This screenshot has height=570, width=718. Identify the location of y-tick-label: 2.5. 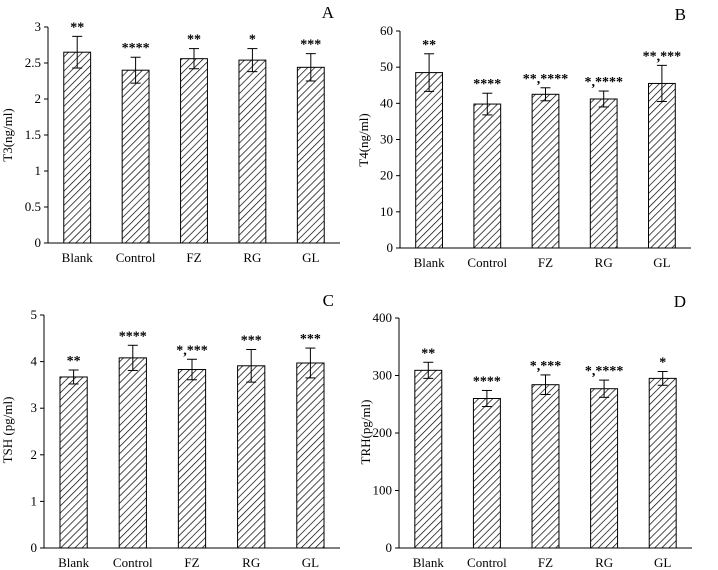
(33, 62).